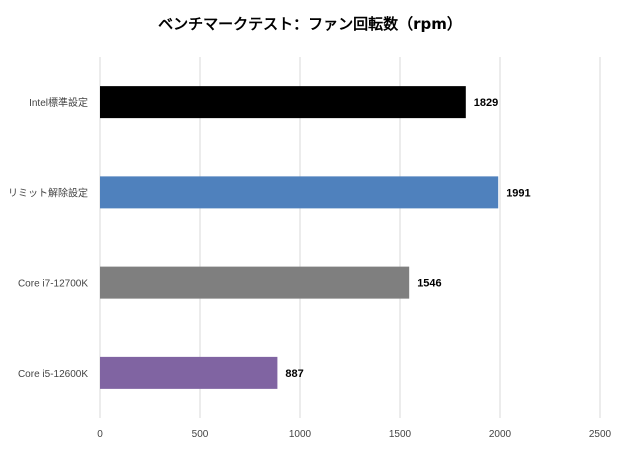  Describe the element at coordinates (486, 103) in the screenshot. I see `data-label: 1829` at that location.